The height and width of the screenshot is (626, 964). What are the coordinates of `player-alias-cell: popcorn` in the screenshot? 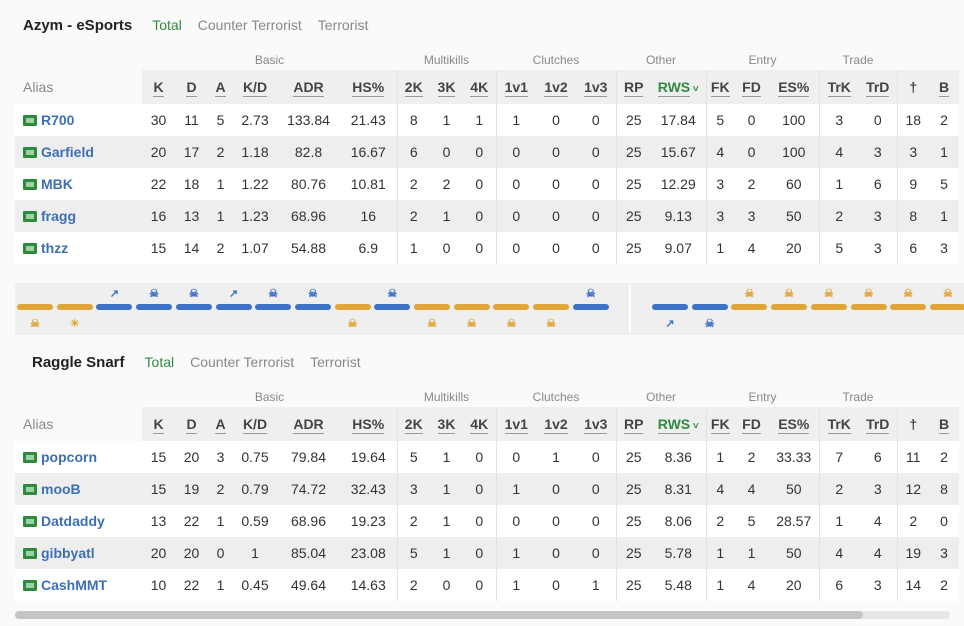 It's located at (78, 457).